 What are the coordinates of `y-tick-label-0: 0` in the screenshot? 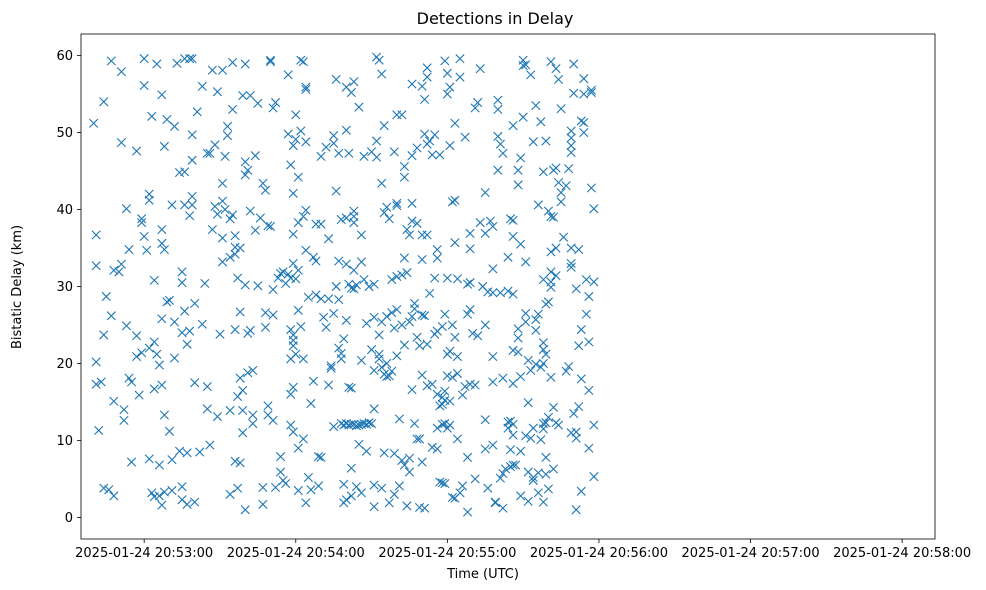 It's located at (69, 518).